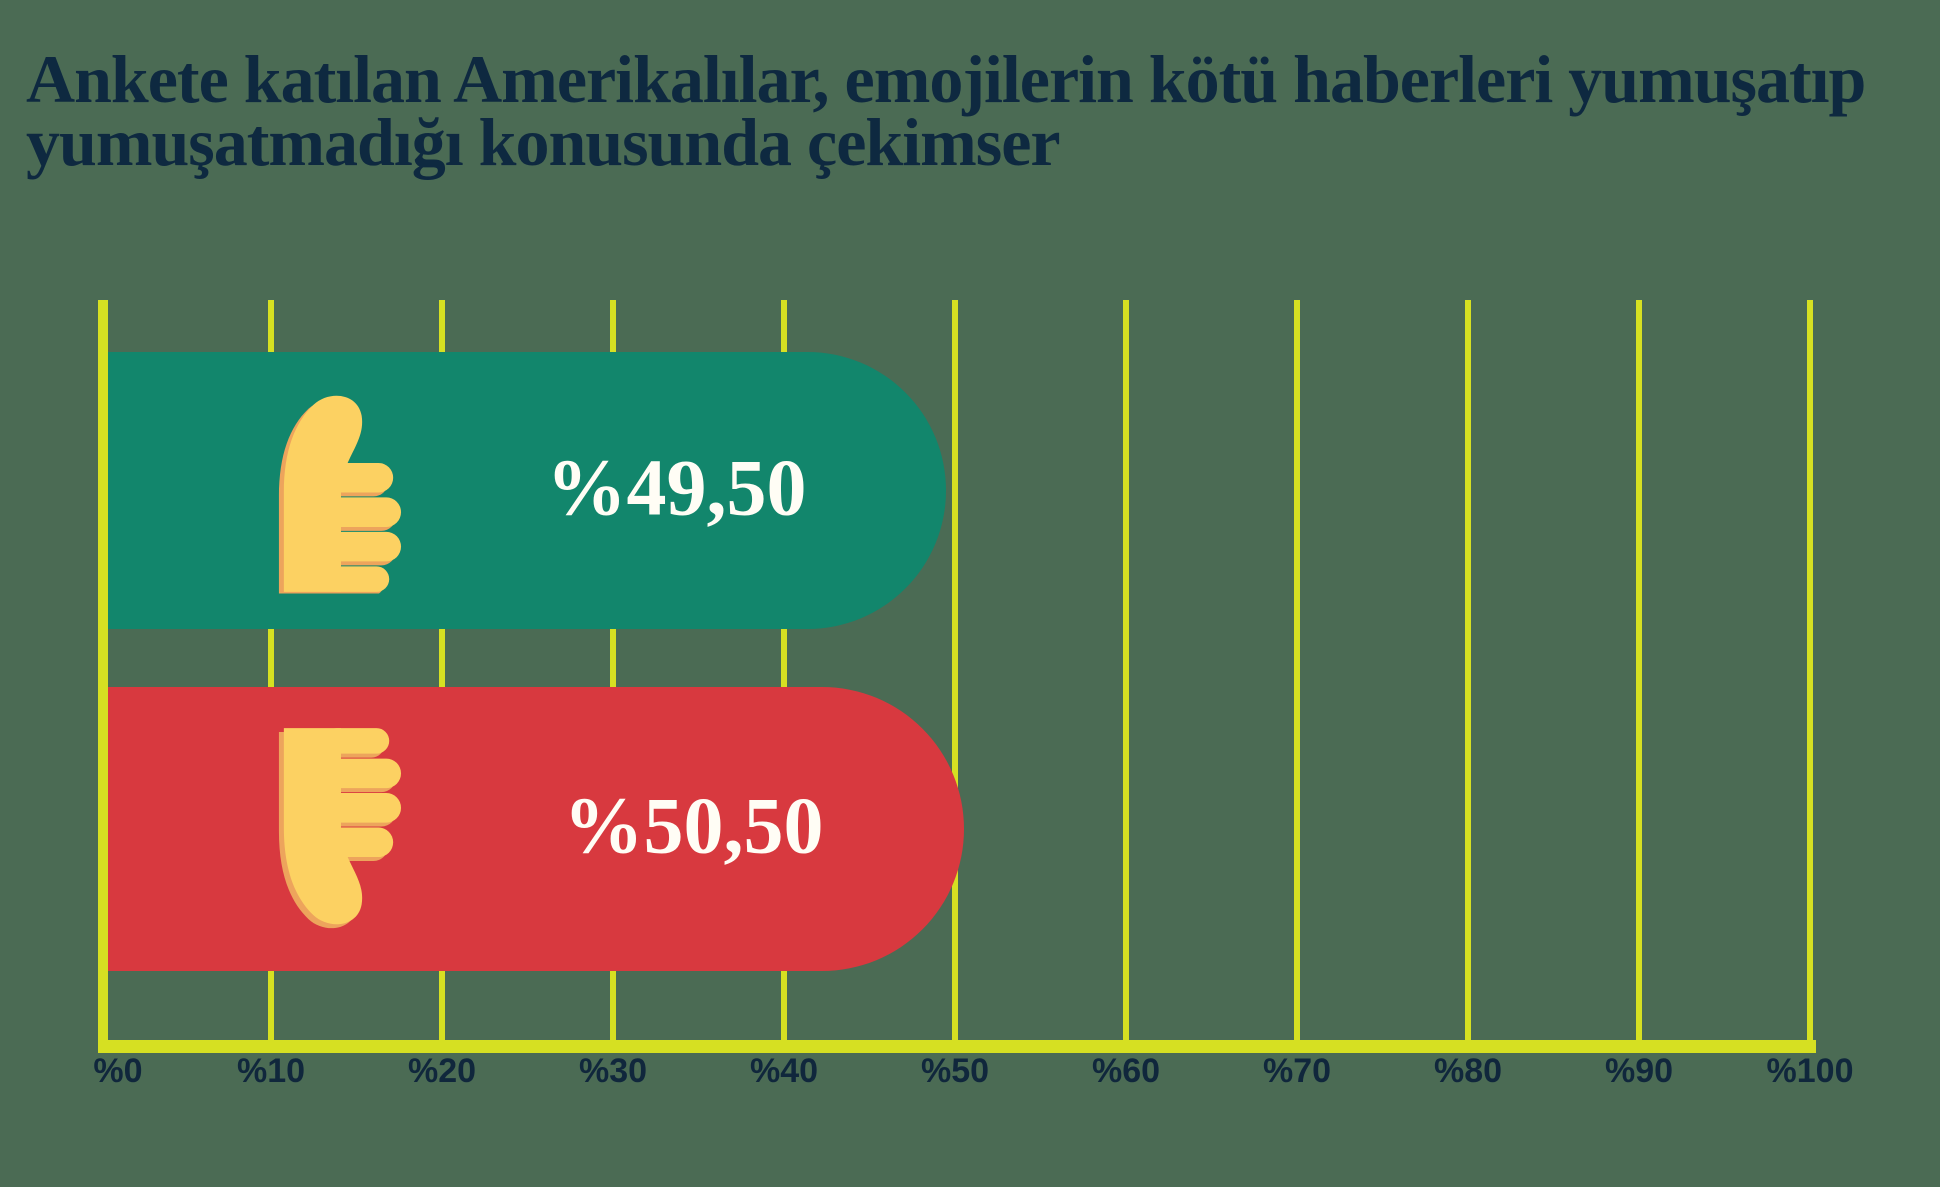  What do you see at coordinates (103, 676) in the screenshot?
I see `y-axis-line` at bounding box center [103, 676].